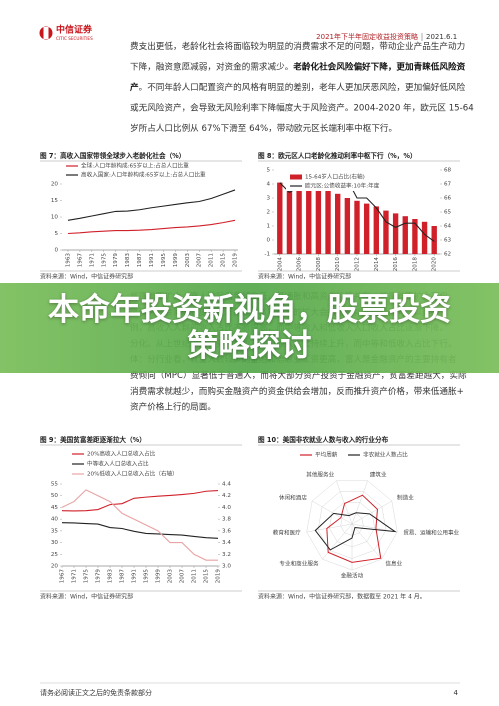 This screenshot has width=499, height=706. Describe the element at coordinates (200, 260) in the screenshot. I see `x-tick-label: 2007` at that location.